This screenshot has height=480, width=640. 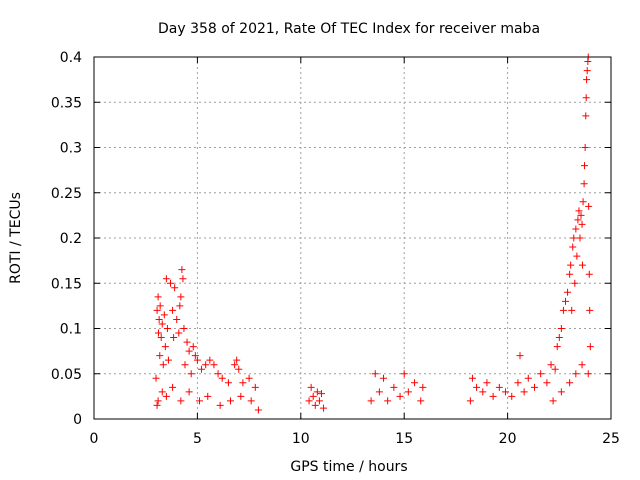 What do you see at coordinates (71, 239) in the screenshot?
I see `y-tick-label: 0.2` at bounding box center [71, 239].